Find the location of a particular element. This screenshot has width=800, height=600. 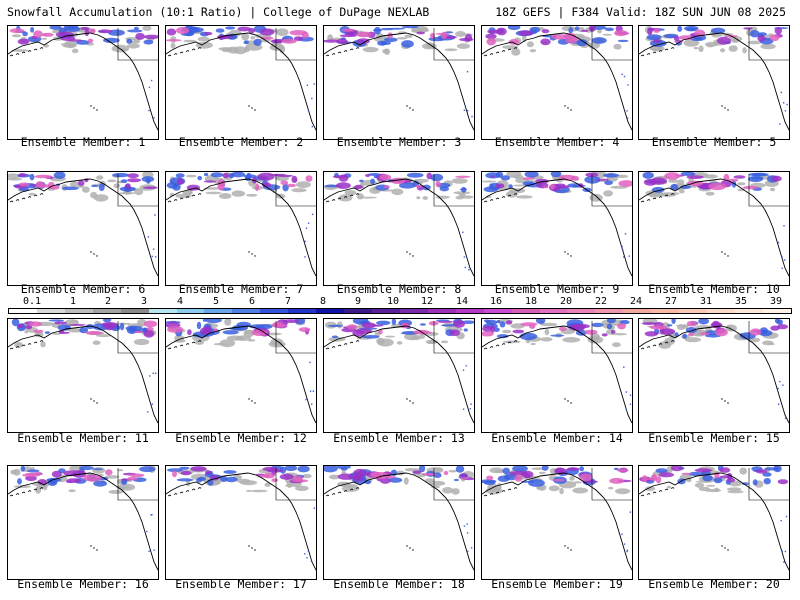

colorbar-tick-label: 27 is located at coordinates (671, 301).